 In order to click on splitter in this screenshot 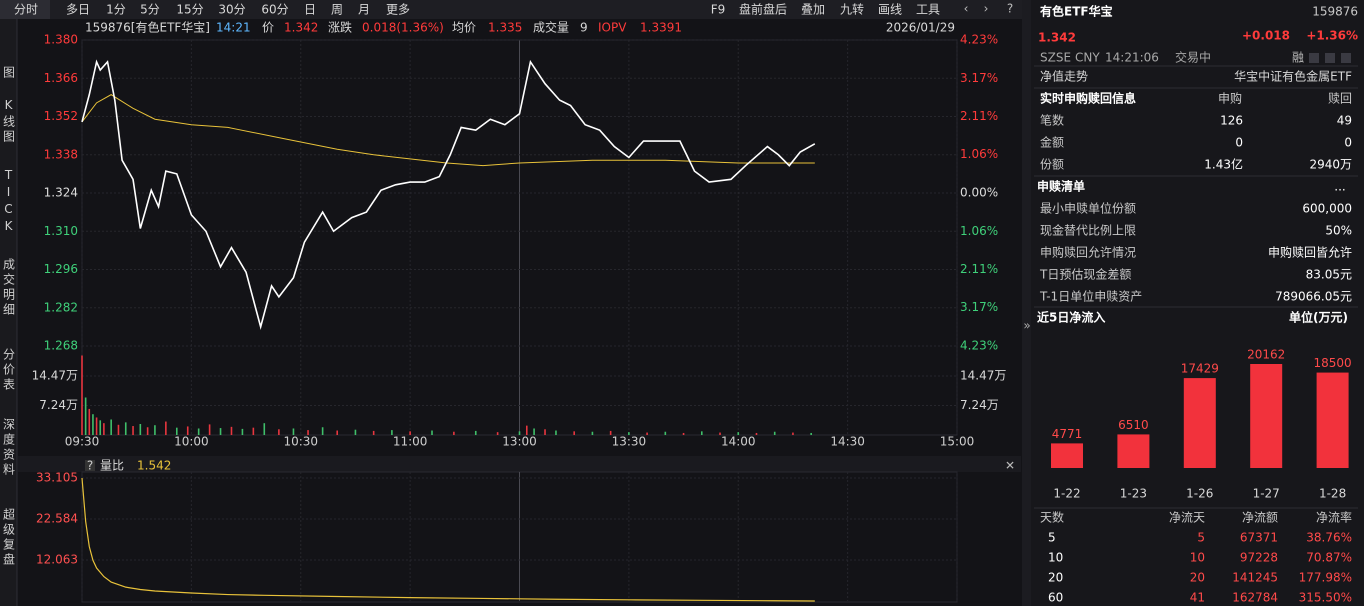, I will do `click(1026, 303)`.